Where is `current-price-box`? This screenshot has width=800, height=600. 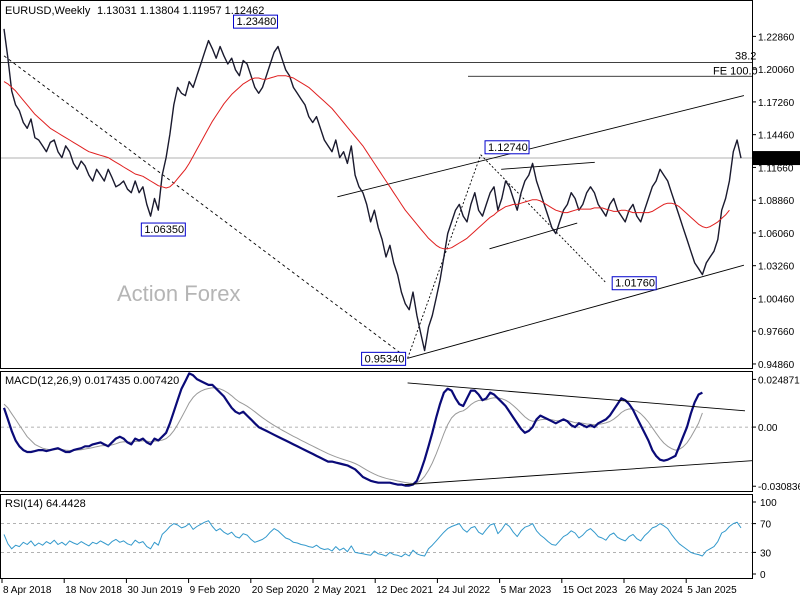
current-price-box is located at coordinates (776, 158).